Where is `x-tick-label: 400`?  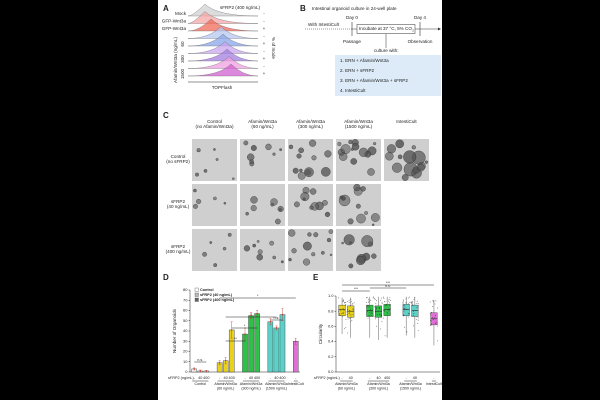
x-tick-label: 400 is located at coordinates (206, 378).